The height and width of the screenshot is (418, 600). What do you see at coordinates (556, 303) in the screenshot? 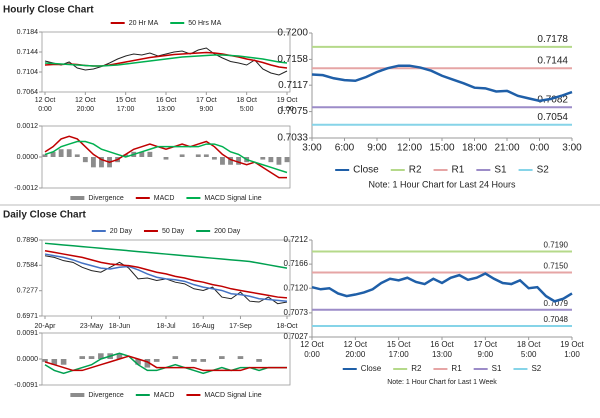
I see `level-label: 0.7079` at bounding box center [556, 303].